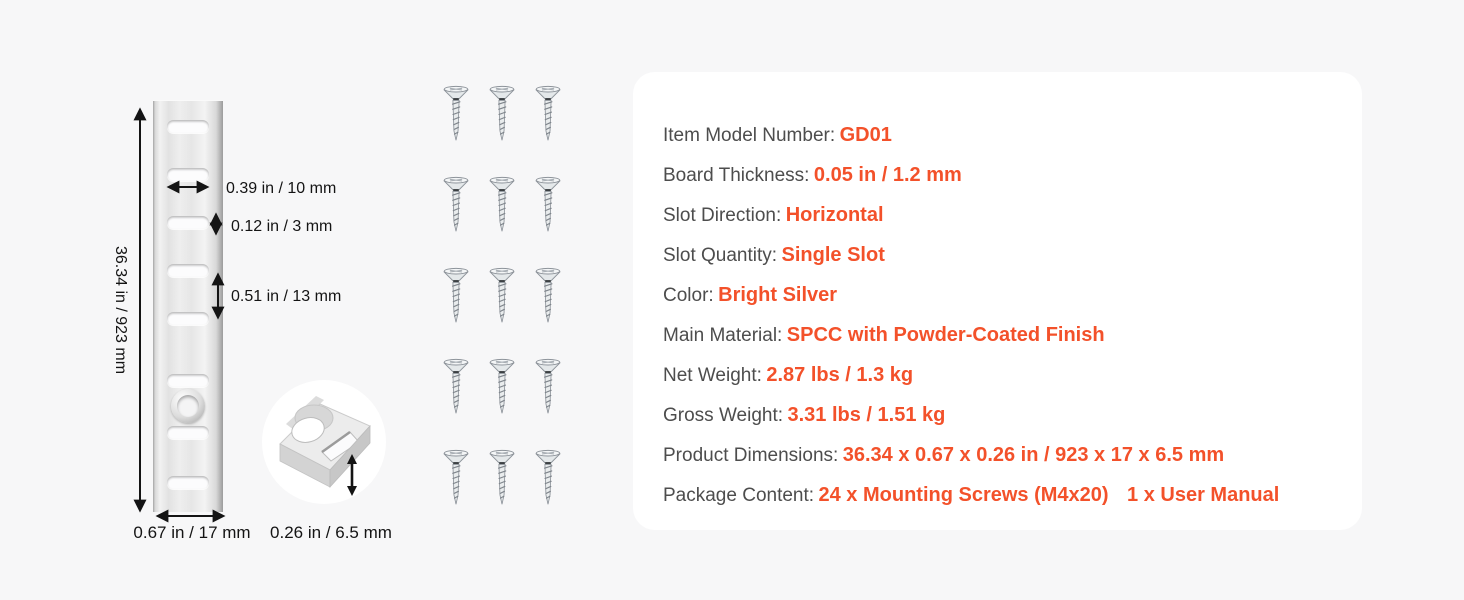 This screenshot has width=1464, height=600. Describe the element at coordinates (997, 215) in the screenshot. I see `spec-row-slot-direction: Slot Direction: Horizontal` at that location.